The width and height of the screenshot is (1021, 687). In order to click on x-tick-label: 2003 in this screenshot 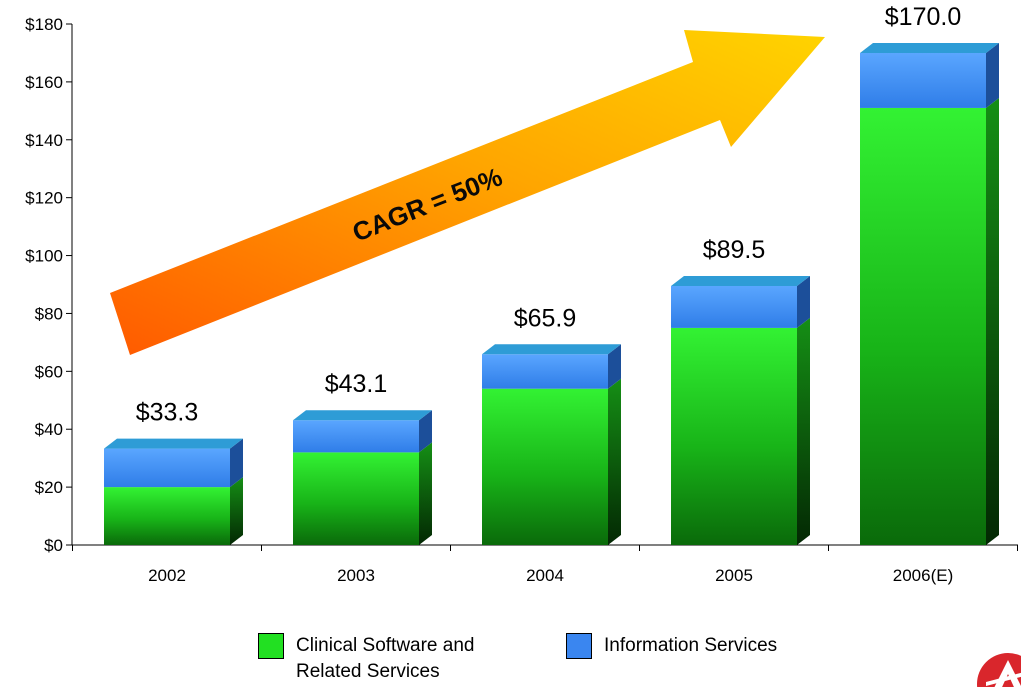, I will do `click(356, 575)`.